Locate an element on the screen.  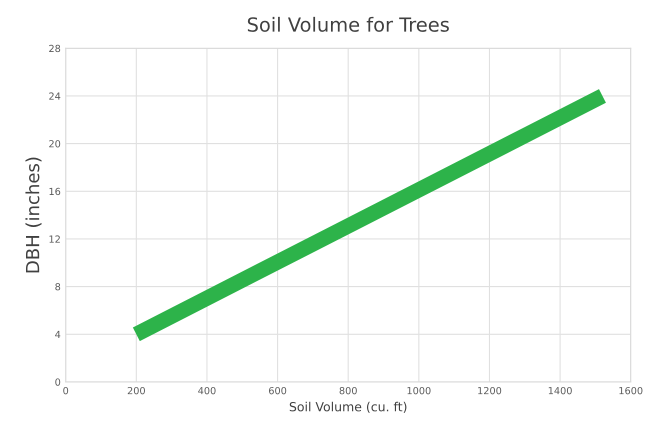
x-axis-title: Soil Volume (cu. ft) is located at coordinates (348, 407).